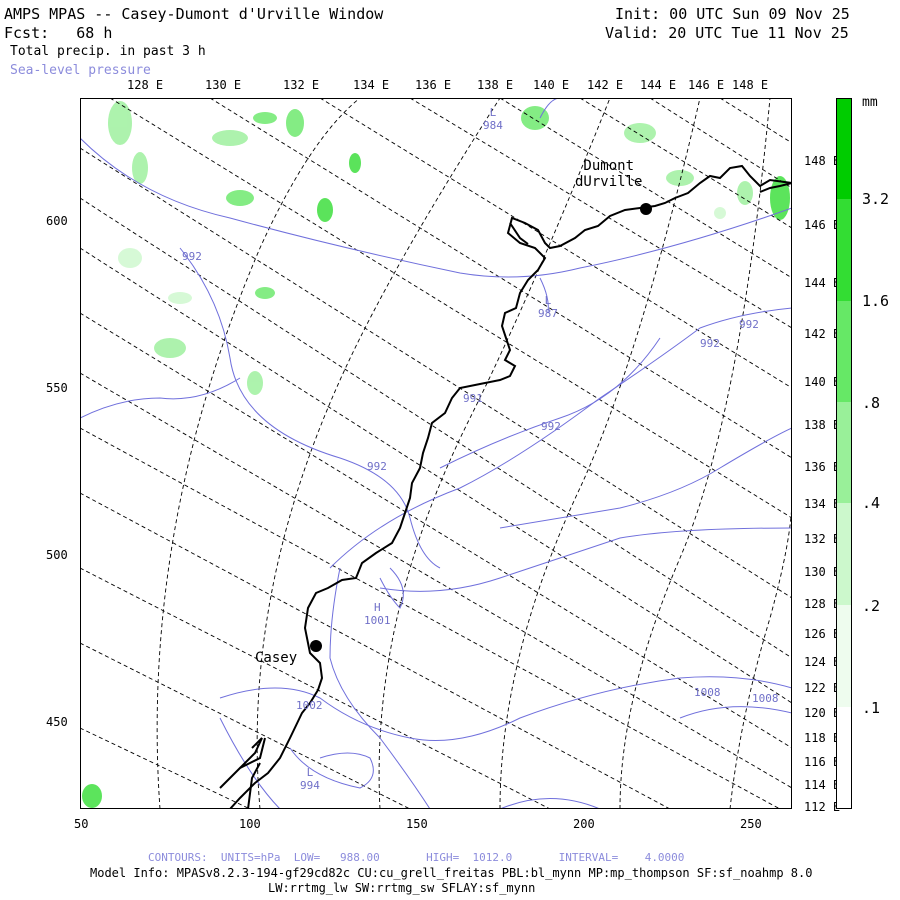 This screenshot has height=900, width=900. Describe the element at coordinates (605, 85) in the screenshot. I see `top-lon-label: 142 E` at that location.